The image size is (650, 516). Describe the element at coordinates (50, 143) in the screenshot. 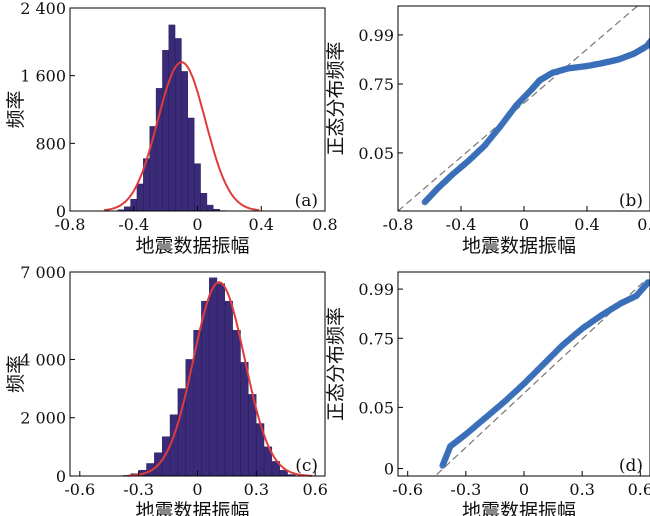

I see `y-tick-label: 800` at that location.